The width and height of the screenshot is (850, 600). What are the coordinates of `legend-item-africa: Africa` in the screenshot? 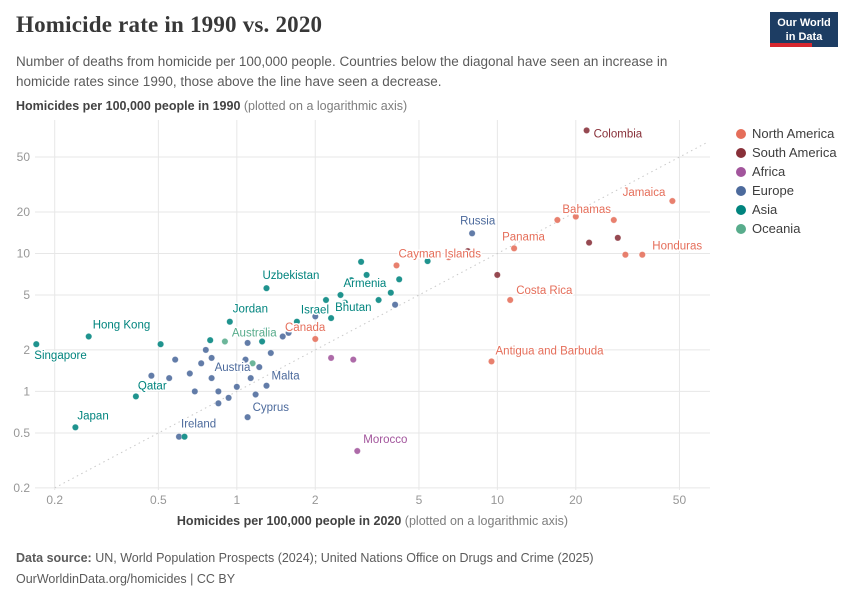 It's located at (786, 171).